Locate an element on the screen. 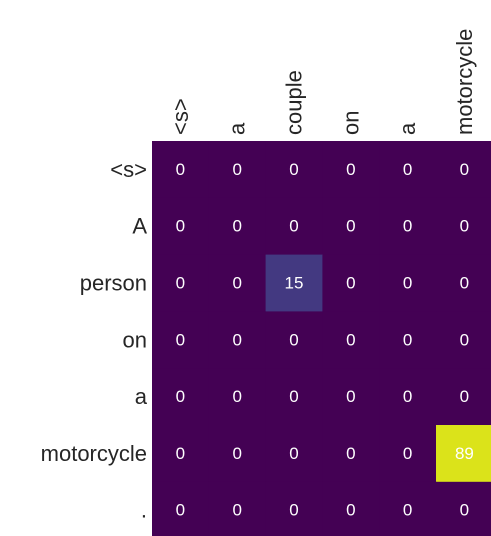 Image resolution: width=491 pixels, height=536 pixels. heatmap-cell-r6-c0 is located at coordinates (181, 508).